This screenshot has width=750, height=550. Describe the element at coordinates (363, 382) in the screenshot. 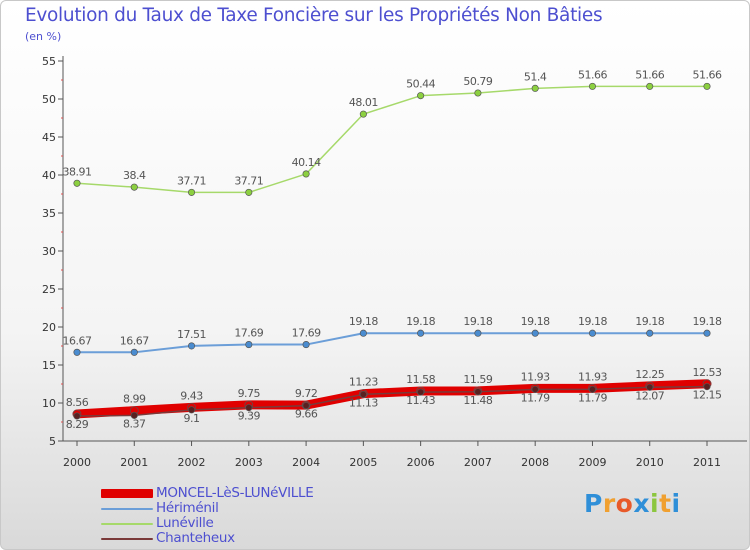

I see `data-label: 11.23` at that location.